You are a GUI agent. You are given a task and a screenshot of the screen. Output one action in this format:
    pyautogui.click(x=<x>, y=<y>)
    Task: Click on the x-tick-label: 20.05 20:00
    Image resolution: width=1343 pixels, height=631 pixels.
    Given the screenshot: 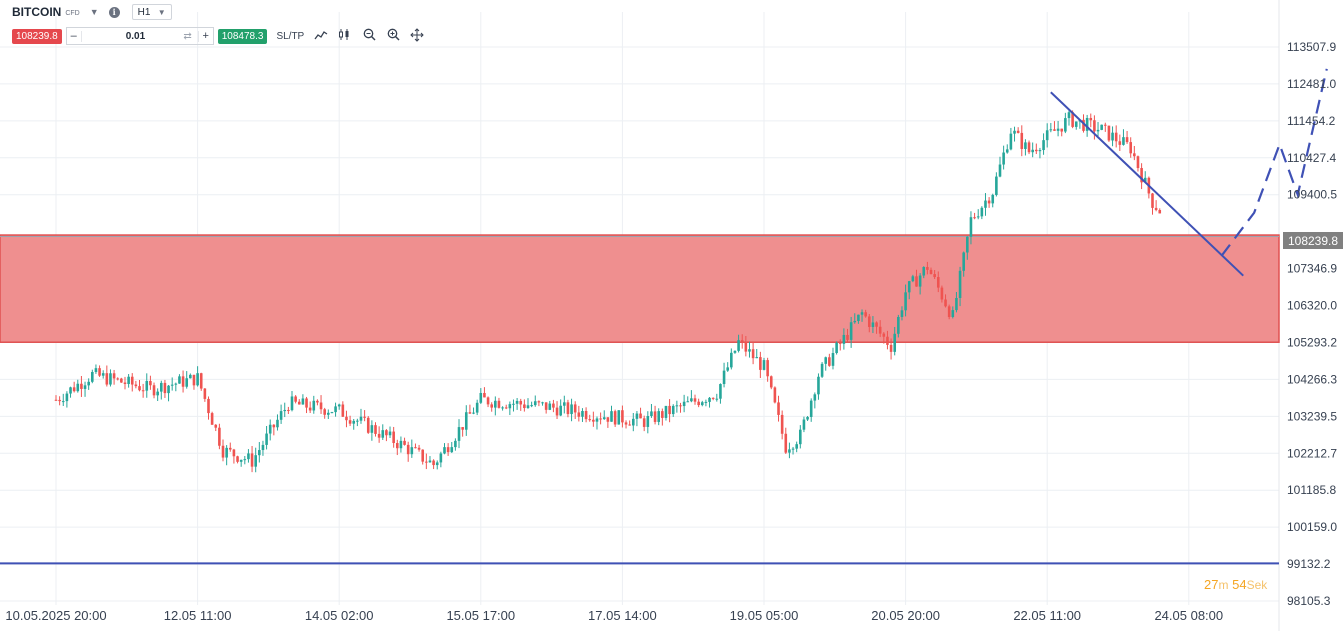 What is the action you would take?
    pyautogui.click(x=905, y=615)
    